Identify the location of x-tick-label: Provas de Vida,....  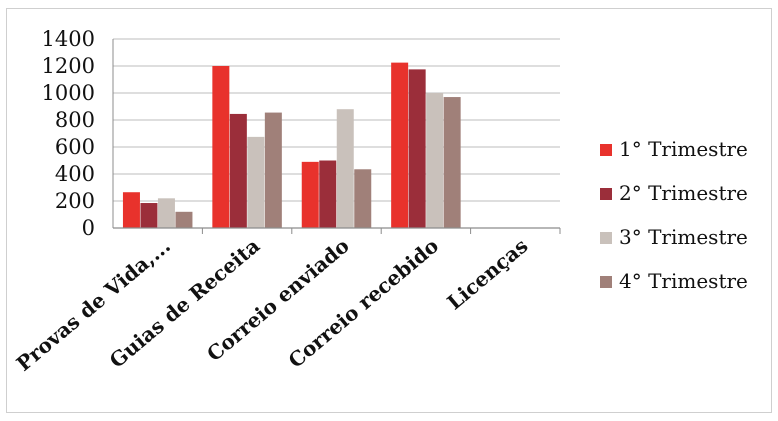
(93, 304).